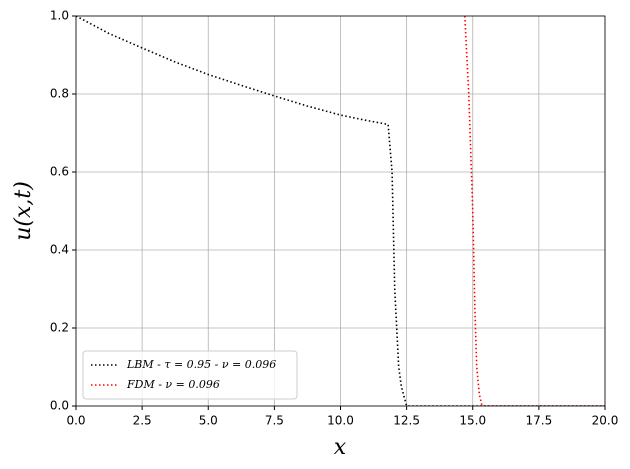 This screenshot has height=469, width=630. What do you see at coordinates (340, 421) in the screenshot?
I see `x-tick-label: 10.0` at bounding box center [340, 421].